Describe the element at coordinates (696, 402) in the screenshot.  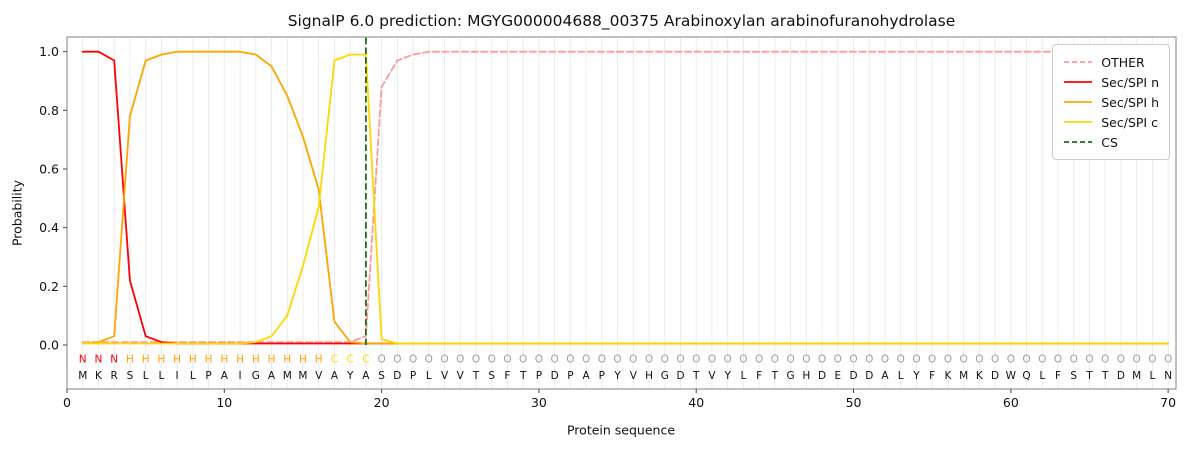
I see `x-tick-label: 40` at that location.